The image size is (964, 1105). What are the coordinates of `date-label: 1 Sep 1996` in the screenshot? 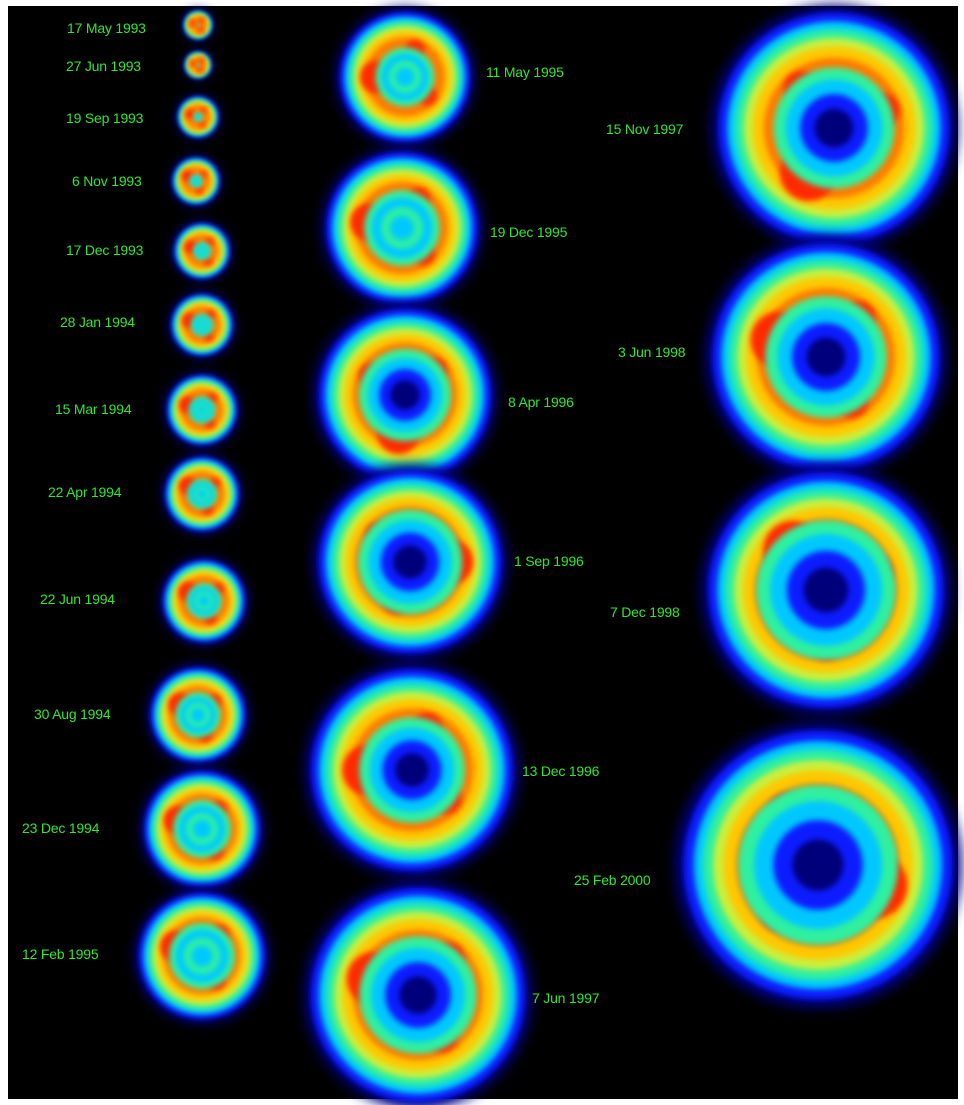 It's located at (549, 561).